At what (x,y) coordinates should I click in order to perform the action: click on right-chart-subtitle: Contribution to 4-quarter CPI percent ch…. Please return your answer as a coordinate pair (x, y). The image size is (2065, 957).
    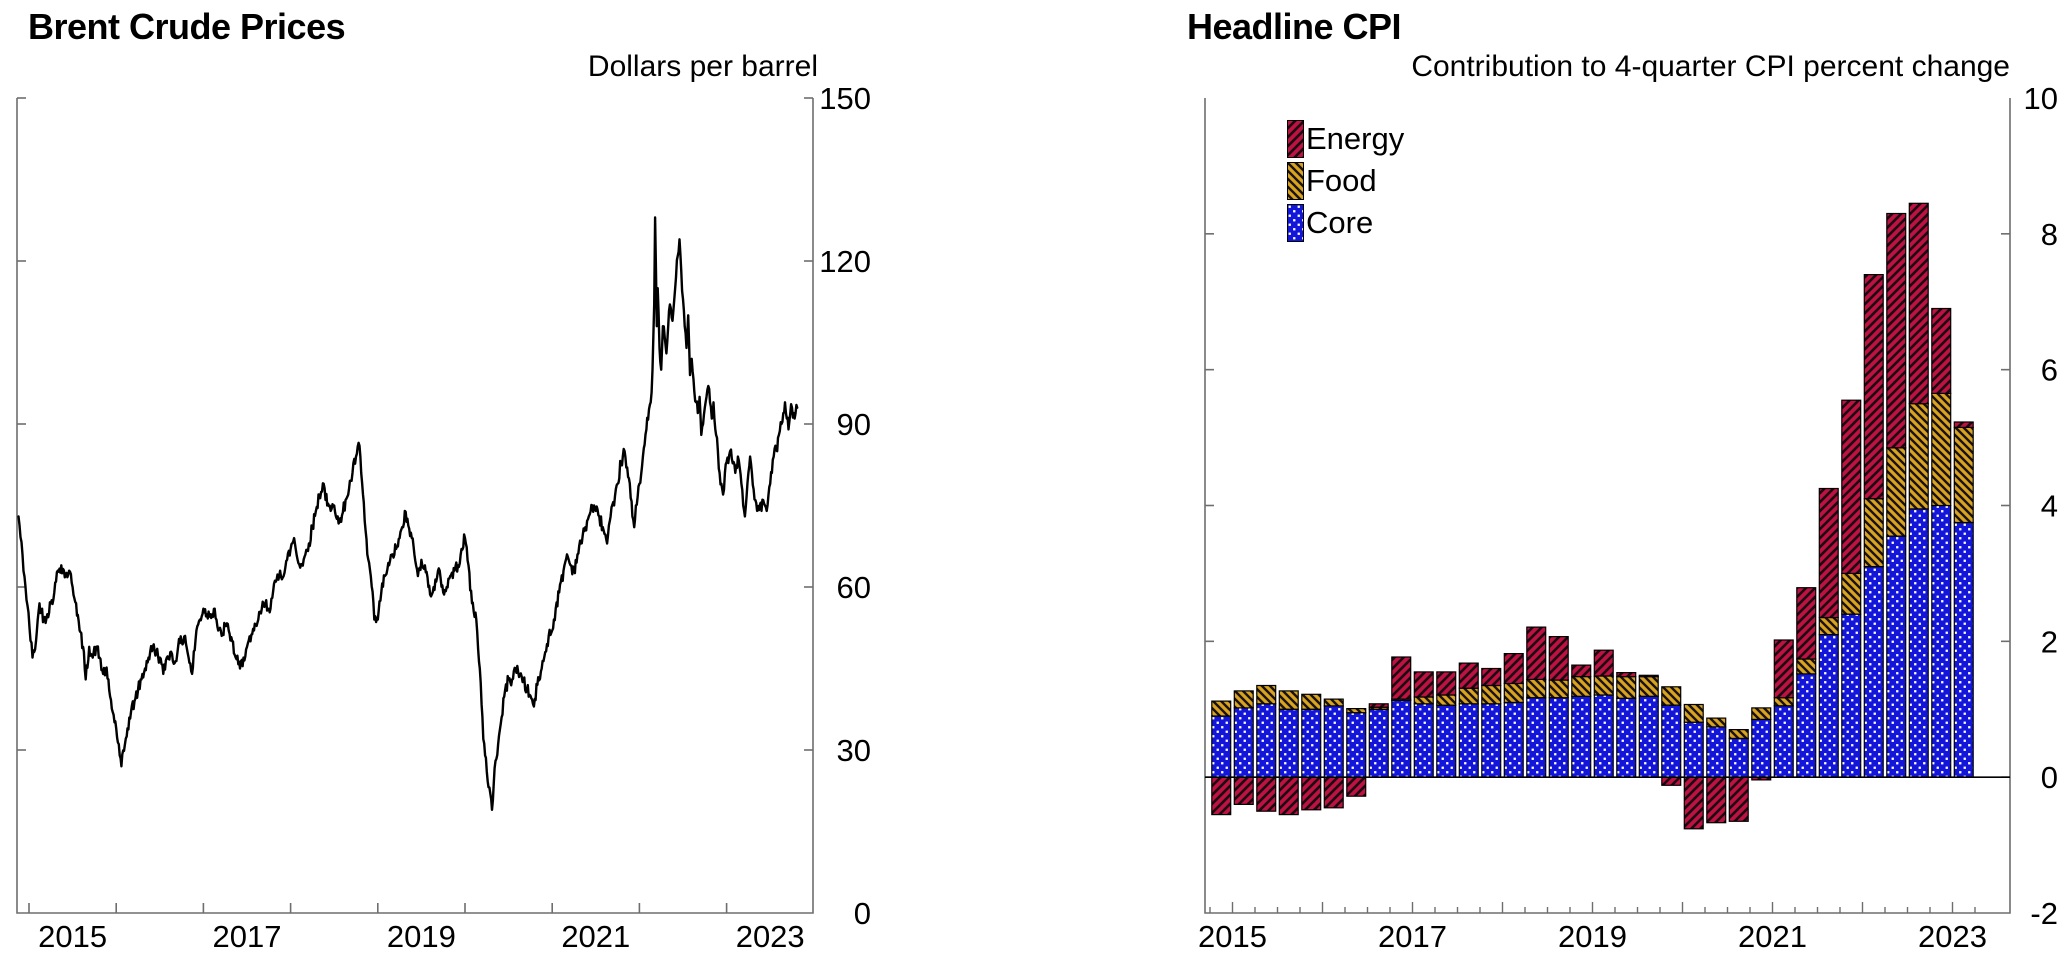
    Looking at the image, I should click on (1710, 66).